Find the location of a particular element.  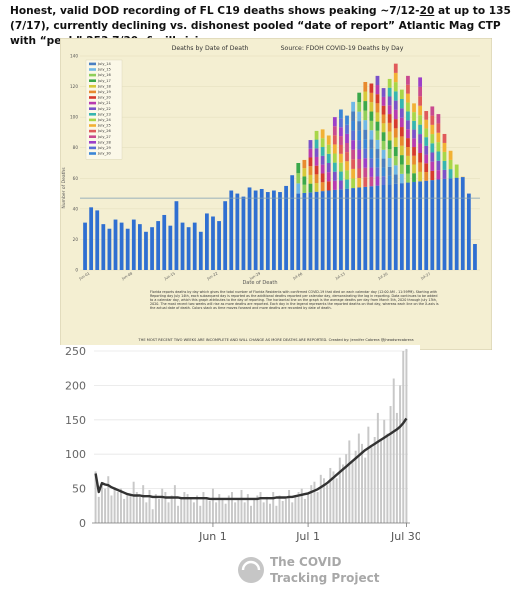

y-axis-label: Number of Deaths is located at coordinates (64, 188).